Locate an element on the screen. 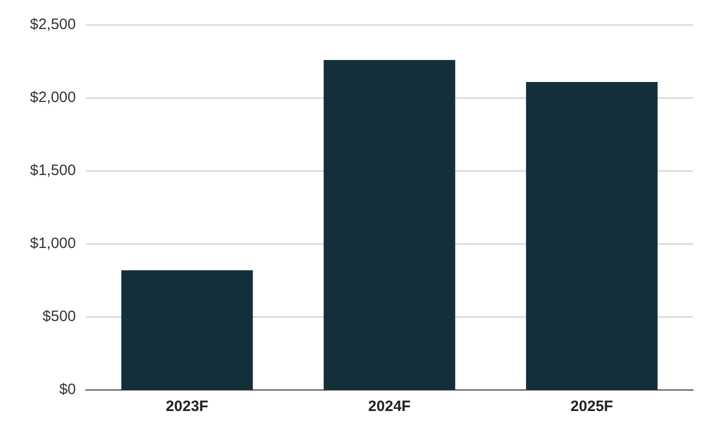 This screenshot has width=726, height=434. y-tick-label: $1,000 is located at coordinates (53, 243).